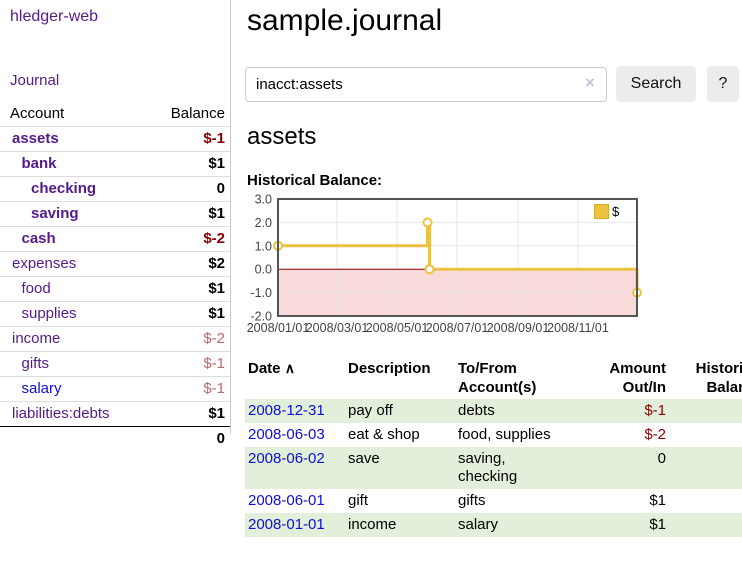 This screenshot has width=742, height=582. I want to click on account-link-assets: assets, so click(35, 138).